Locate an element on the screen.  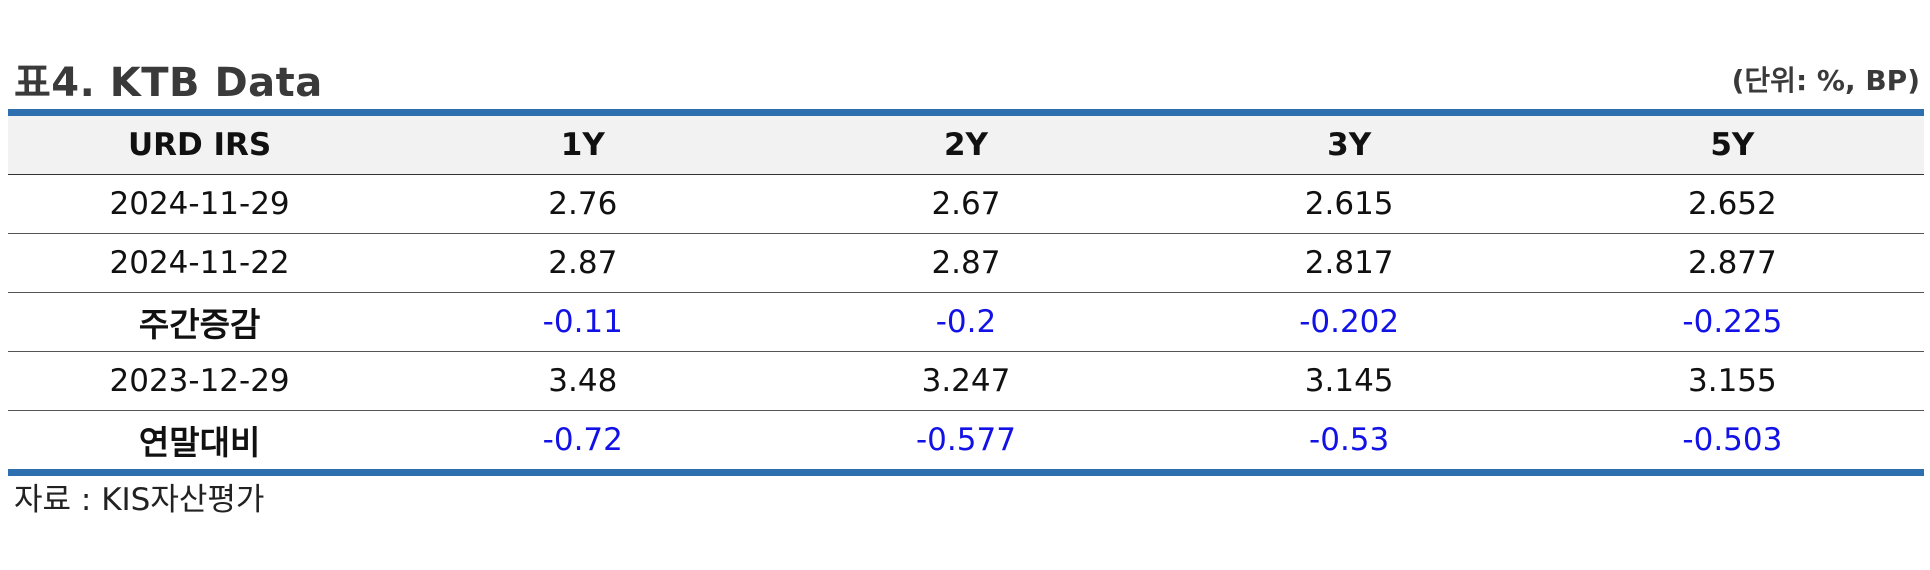
table-cell-negative: -0.503 is located at coordinates (1732, 440).